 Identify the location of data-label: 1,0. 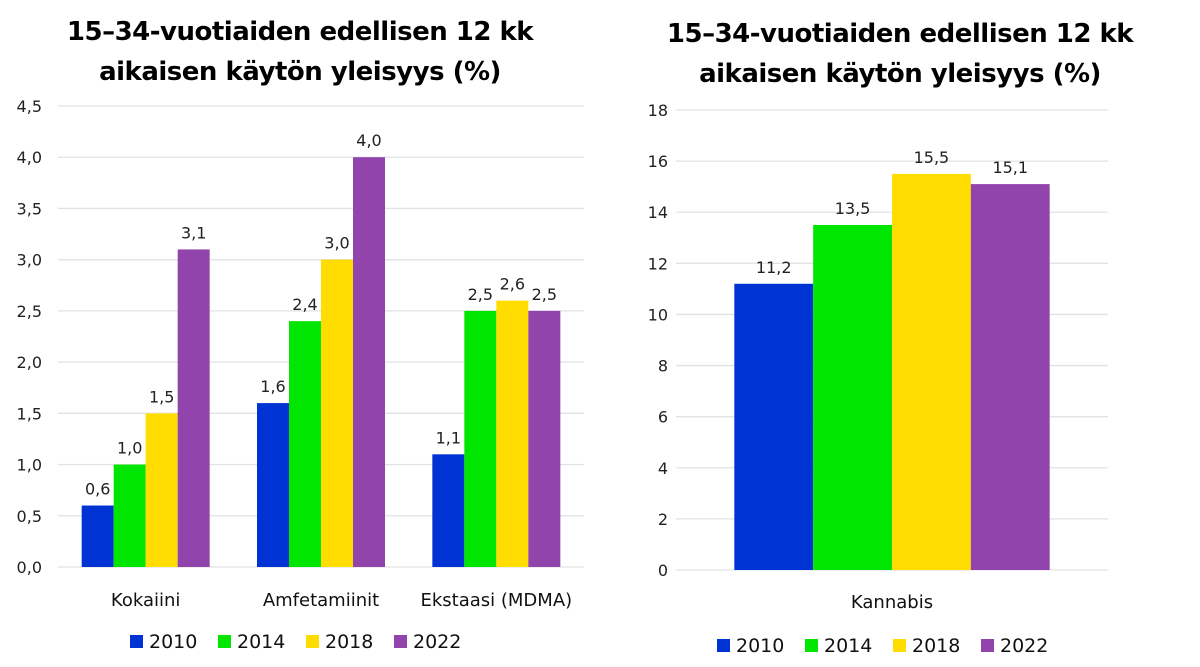
(129, 448).